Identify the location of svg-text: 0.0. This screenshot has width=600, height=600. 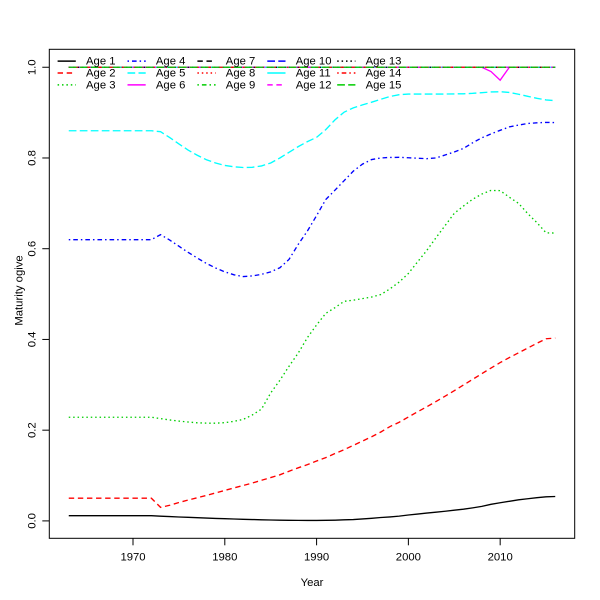
(33, 521).